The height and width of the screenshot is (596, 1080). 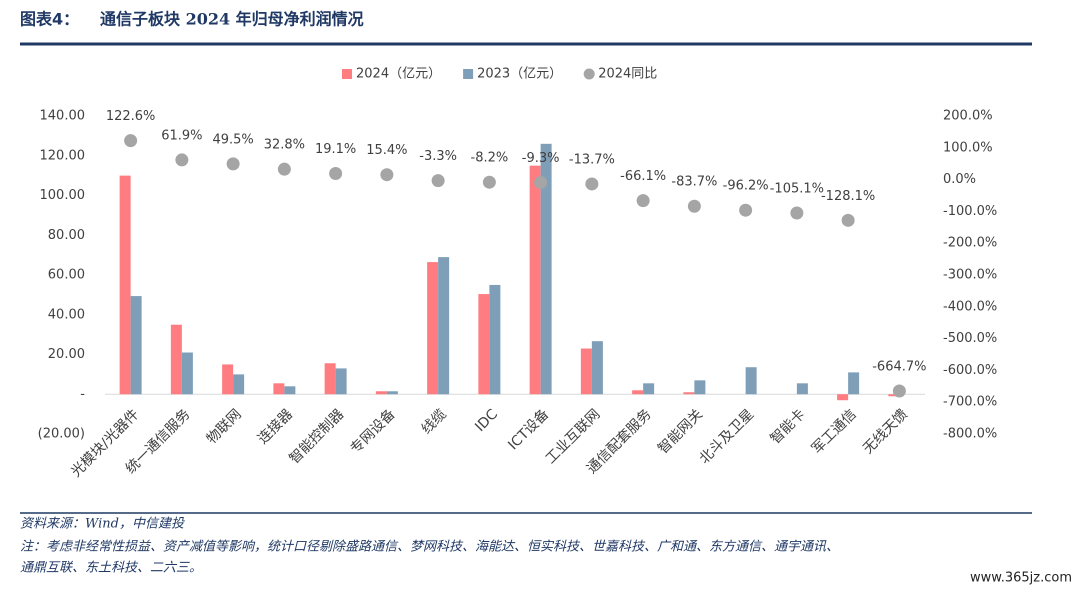 I want to click on x-tick-label: 智能网关, so click(x=680, y=431).